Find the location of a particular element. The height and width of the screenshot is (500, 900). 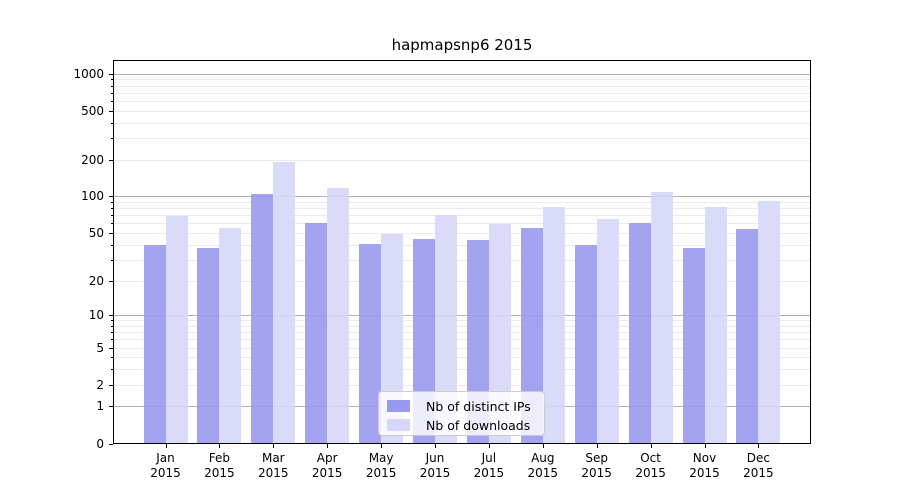

bar-nov-downloads is located at coordinates (715, 325).